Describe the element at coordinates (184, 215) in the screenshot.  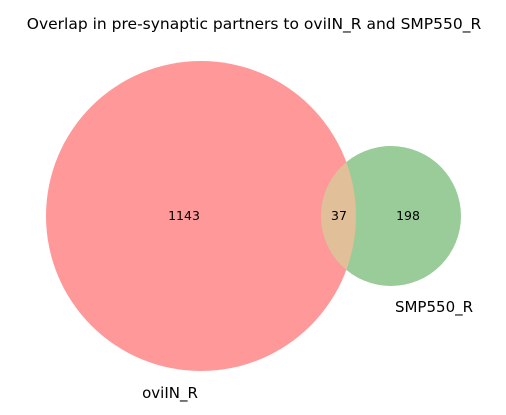
I see `count-ovin-only: 1143` at that location.